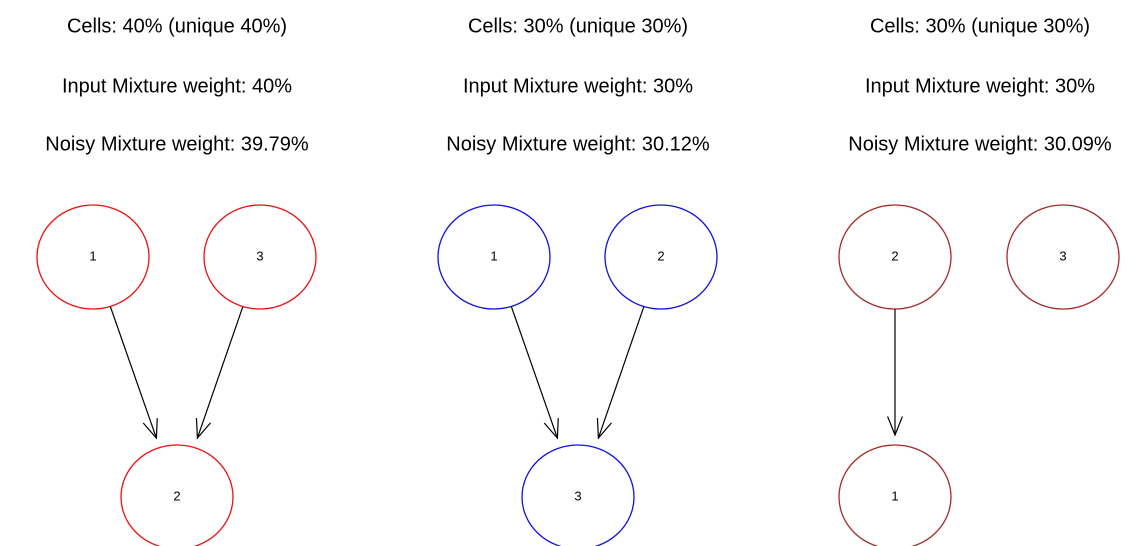  I want to click on panel-line: Noisy Mixture weight: 30.12%, so click(578, 144).